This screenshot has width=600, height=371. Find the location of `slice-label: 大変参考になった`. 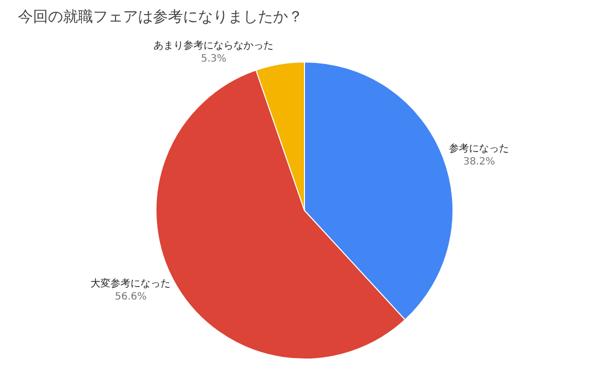

slice-label: 大変参考になった is located at coordinates (130, 283).